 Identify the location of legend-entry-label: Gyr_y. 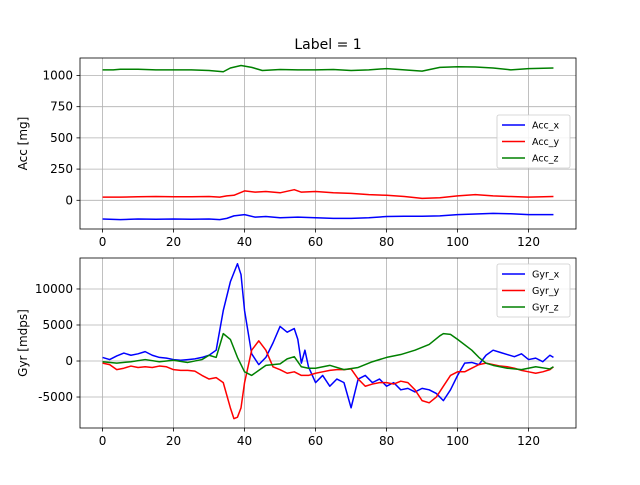
(546, 291).